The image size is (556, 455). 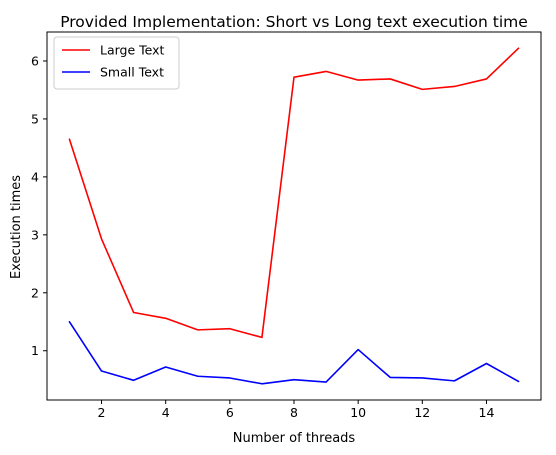 I want to click on legend: Large Text Small Text, so click(x=116, y=63).